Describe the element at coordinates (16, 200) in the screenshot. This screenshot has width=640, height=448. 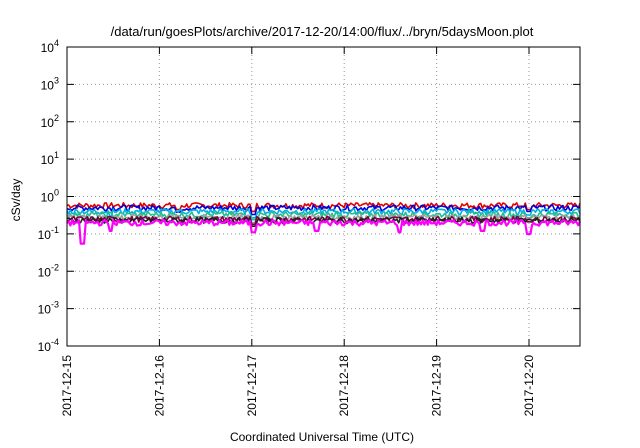
I see `y-axis-label: cSv/day` at that location.